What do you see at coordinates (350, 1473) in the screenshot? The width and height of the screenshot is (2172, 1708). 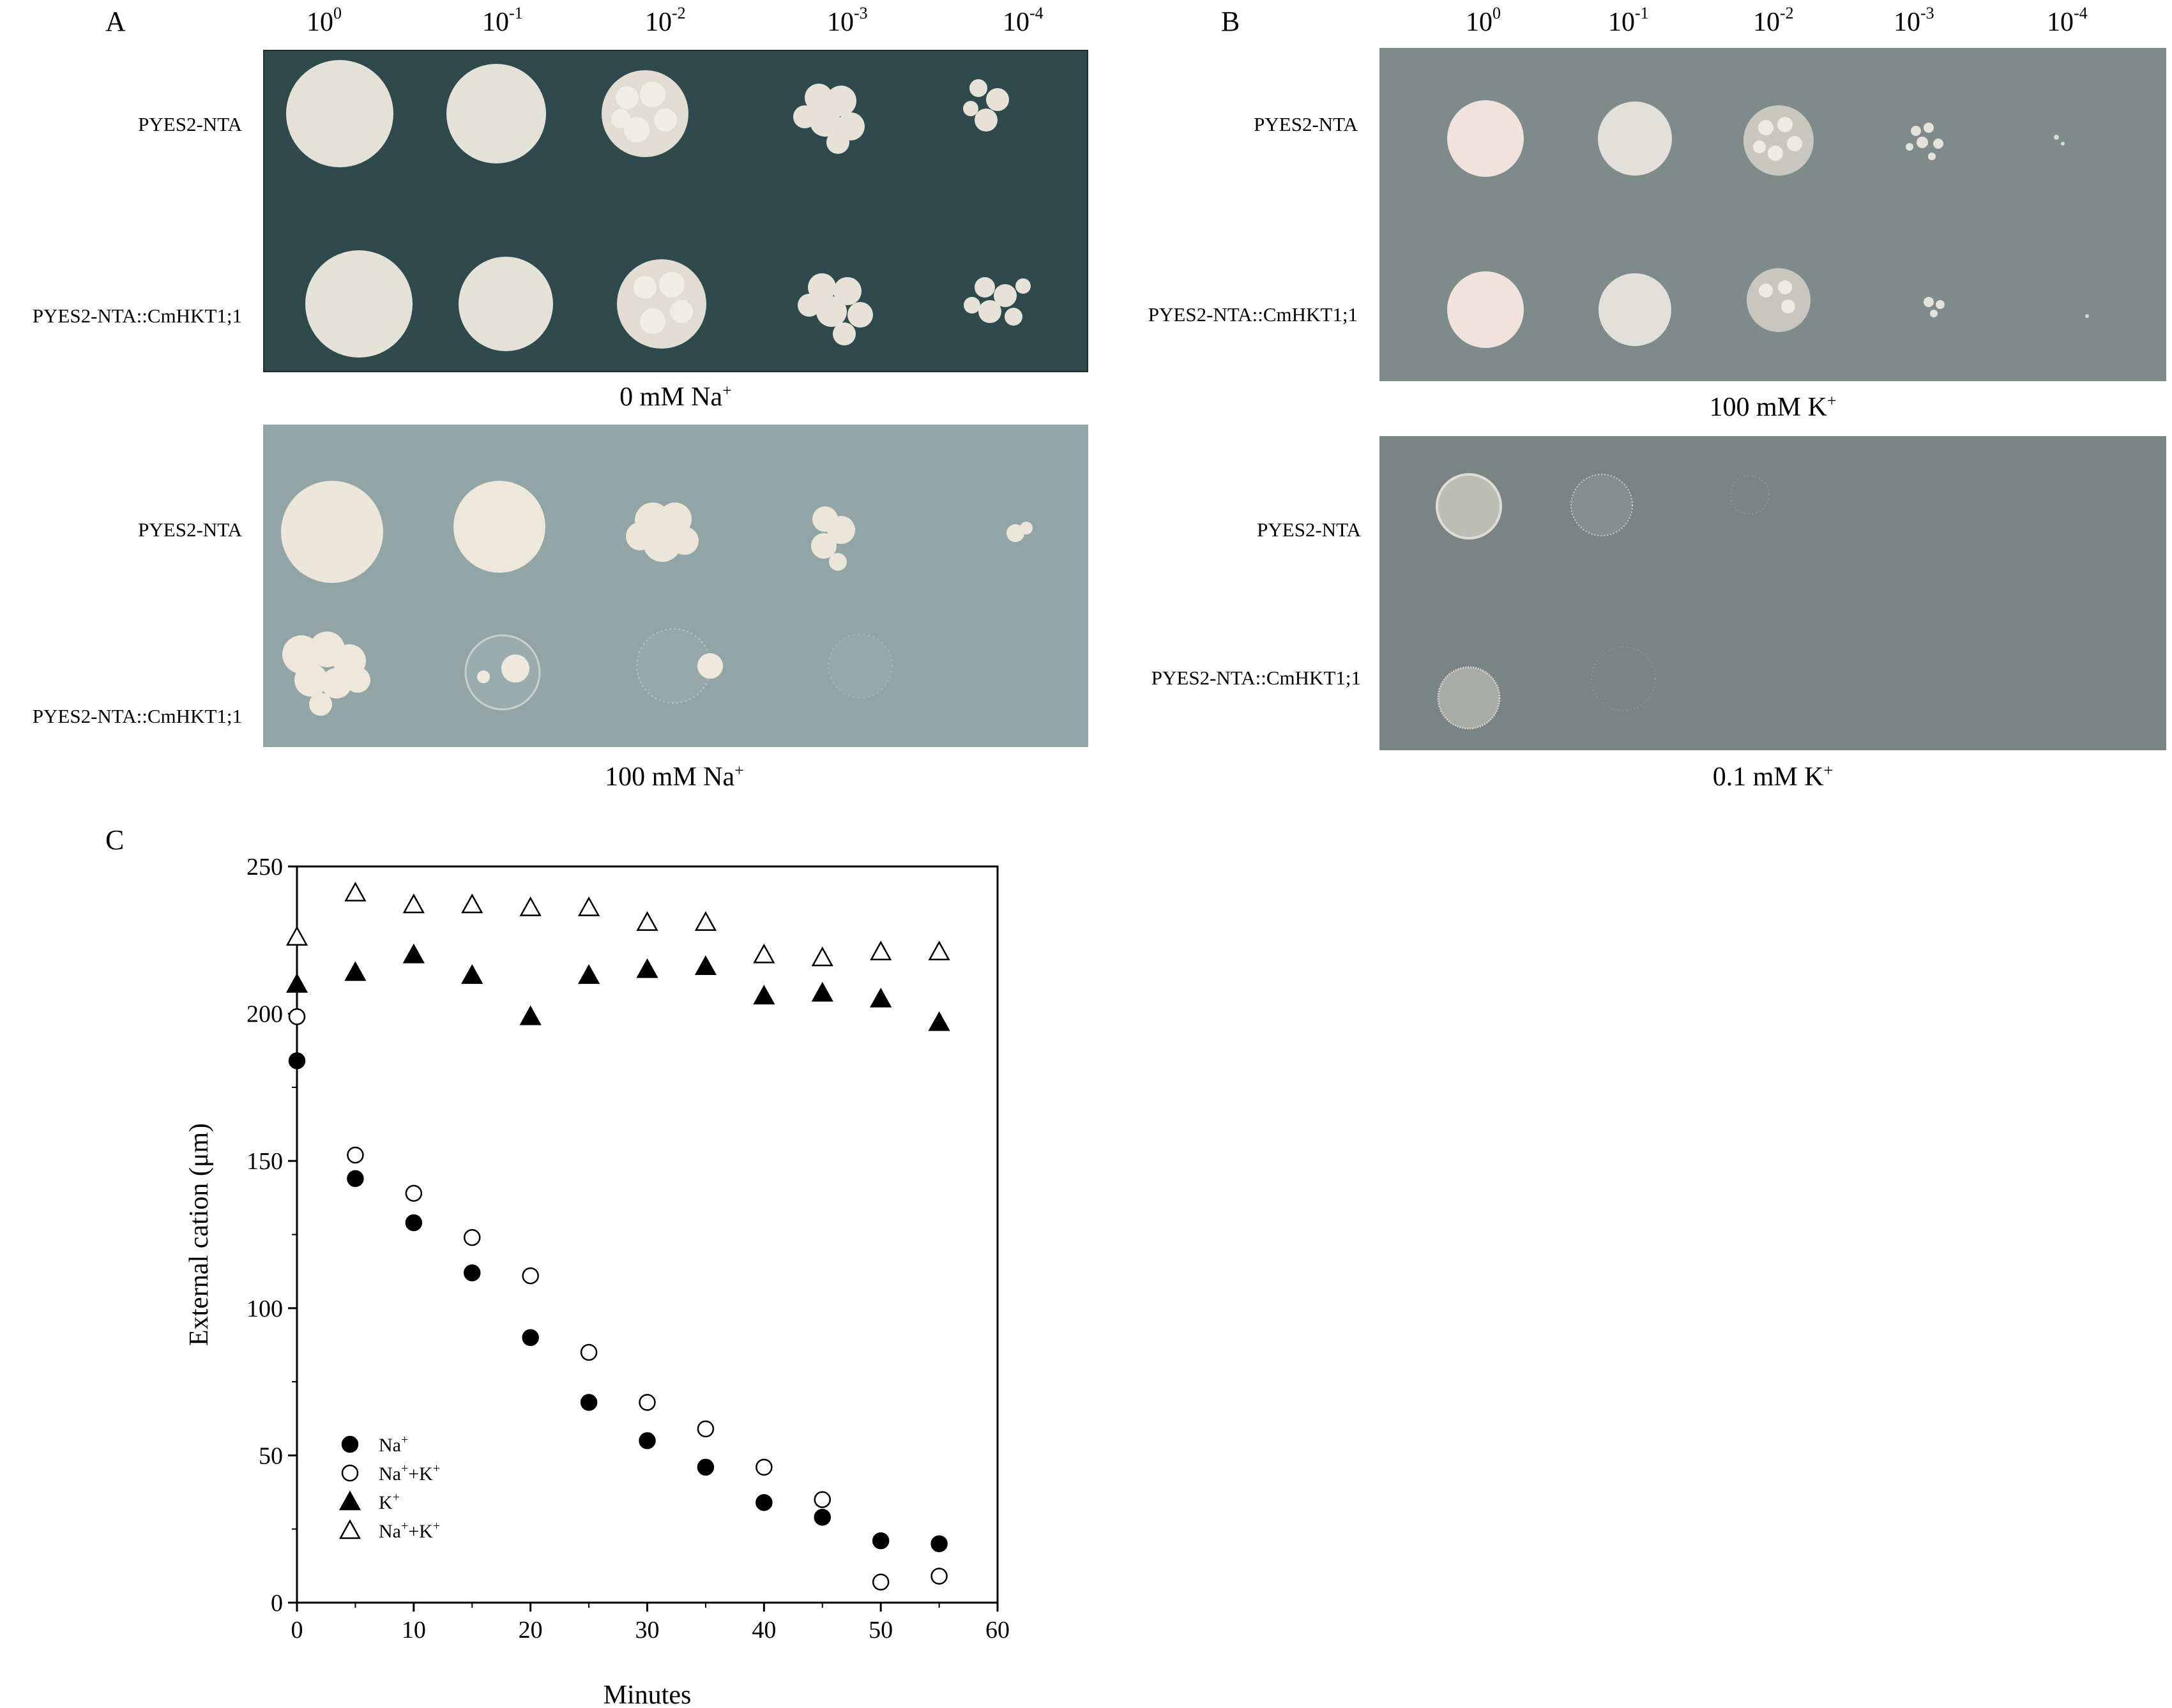 I see `legend-marker` at bounding box center [350, 1473].